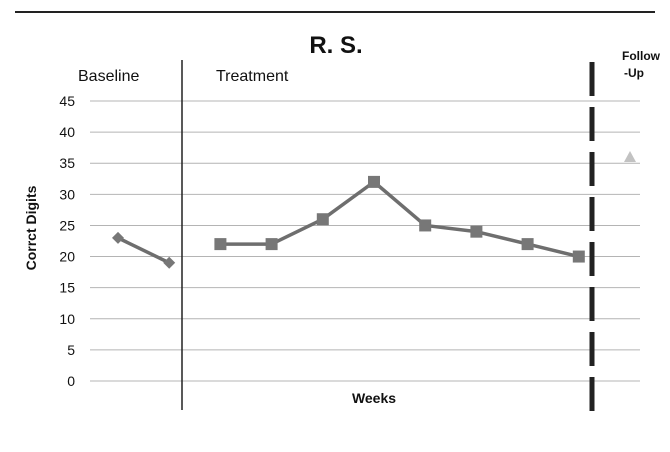  What do you see at coordinates (641, 56) in the screenshot?
I see `phase-label-follow-up-line1: Follow` at bounding box center [641, 56].